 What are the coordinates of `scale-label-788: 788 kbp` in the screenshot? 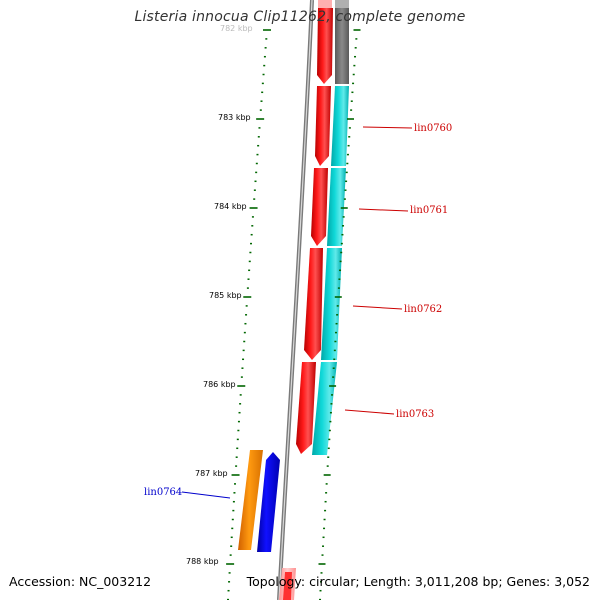 It's located at (202, 561).